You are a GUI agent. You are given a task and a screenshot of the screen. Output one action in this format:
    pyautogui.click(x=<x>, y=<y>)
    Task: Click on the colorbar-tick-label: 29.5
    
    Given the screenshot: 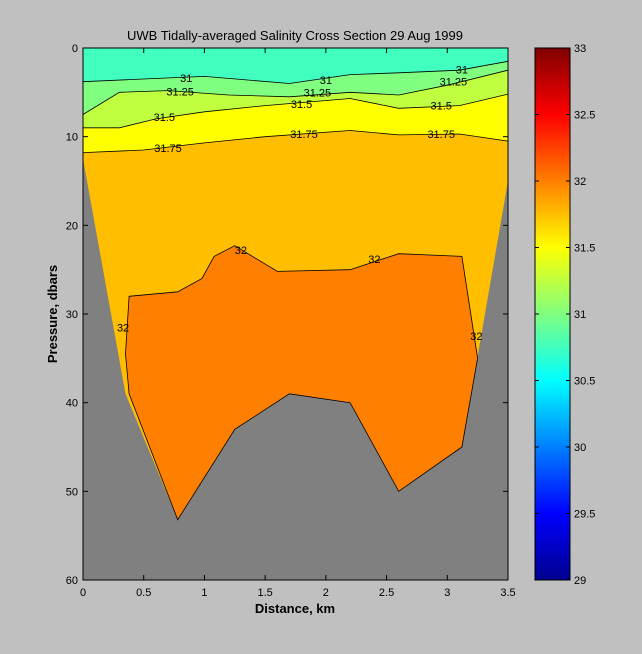 What is the action you would take?
    pyautogui.click(x=584, y=515)
    